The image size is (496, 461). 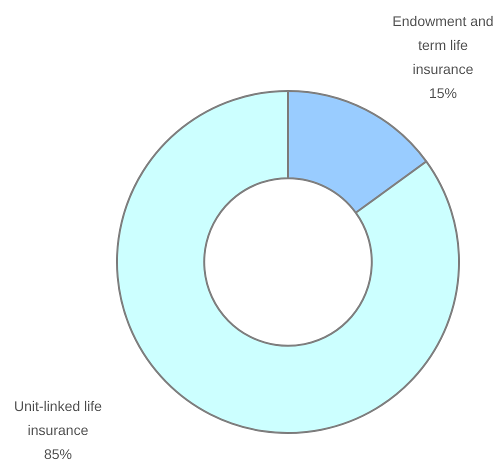 What do you see at coordinates (443, 92) in the screenshot?
I see `data-label: 15%` at bounding box center [443, 92].